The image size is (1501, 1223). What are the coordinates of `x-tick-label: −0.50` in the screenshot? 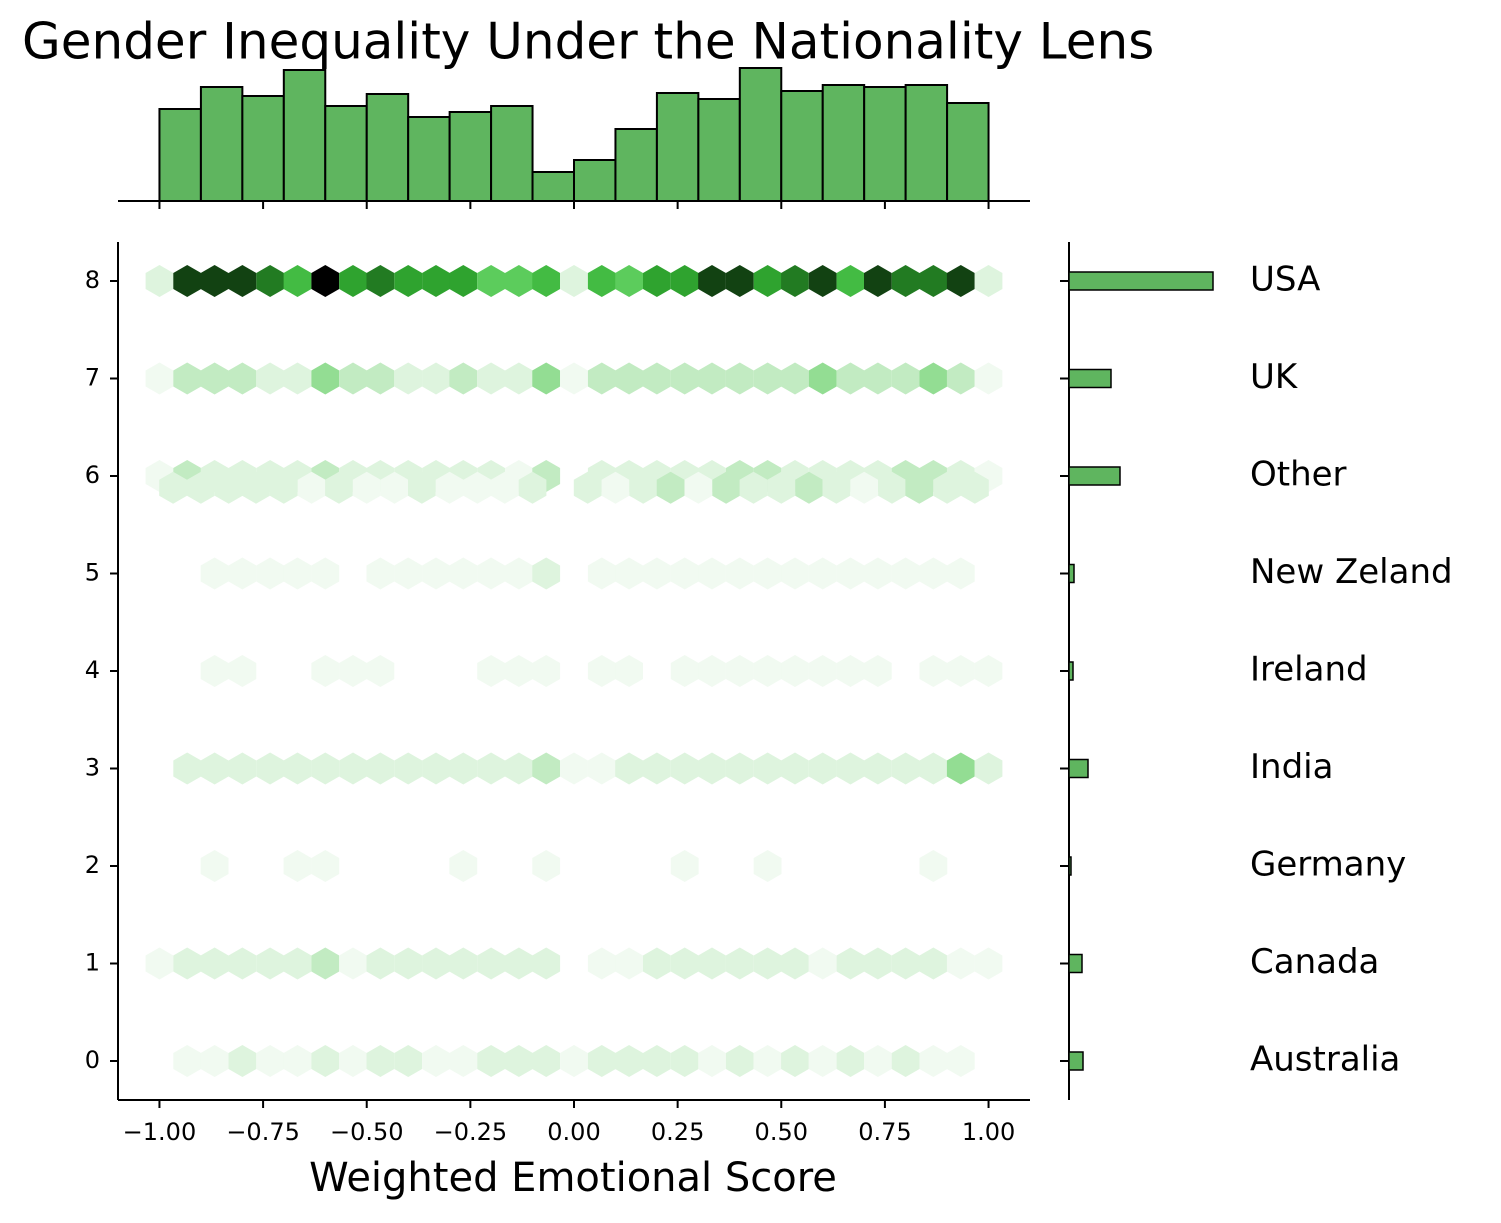 It's located at (367, 1132).